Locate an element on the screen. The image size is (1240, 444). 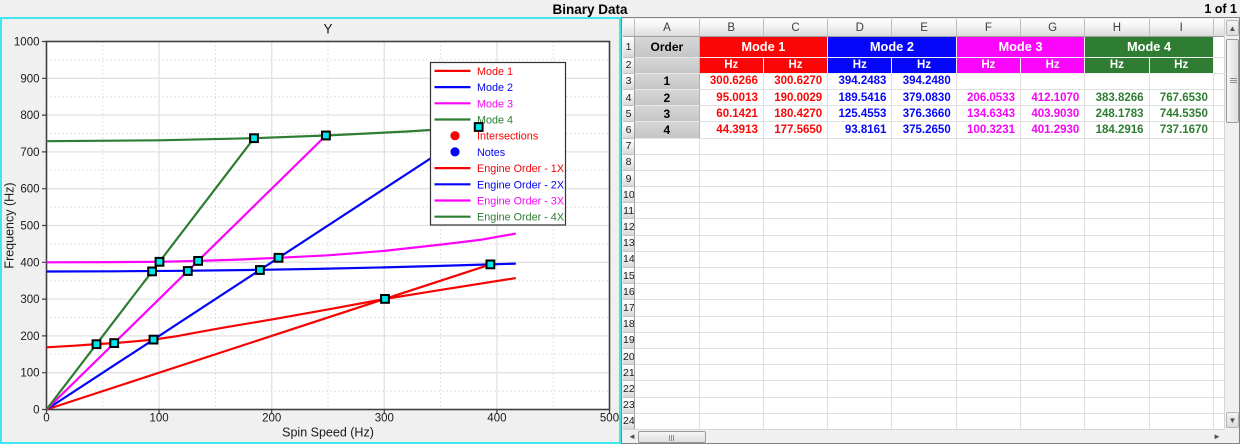
svg-text: 800 is located at coordinates (29, 116).